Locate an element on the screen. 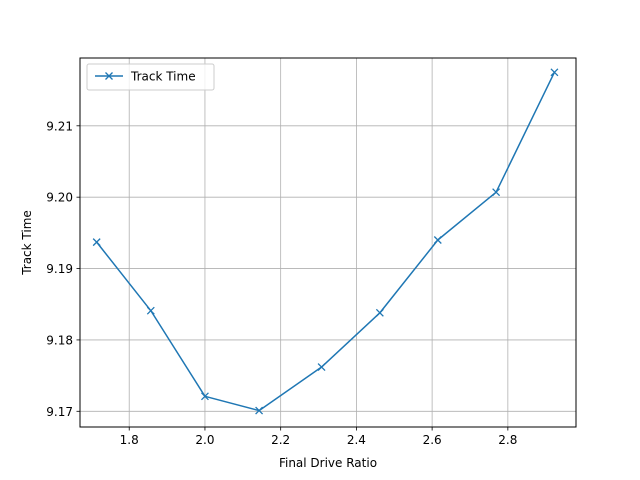 Image resolution: width=640 pixels, height=480 pixels. y-tick-label: 9.20 is located at coordinates (59, 198).